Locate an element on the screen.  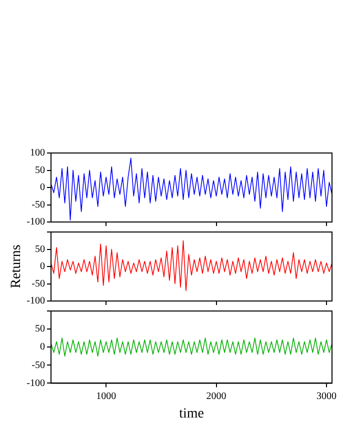
x-axis-title: time is located at coordinates (191, 414).